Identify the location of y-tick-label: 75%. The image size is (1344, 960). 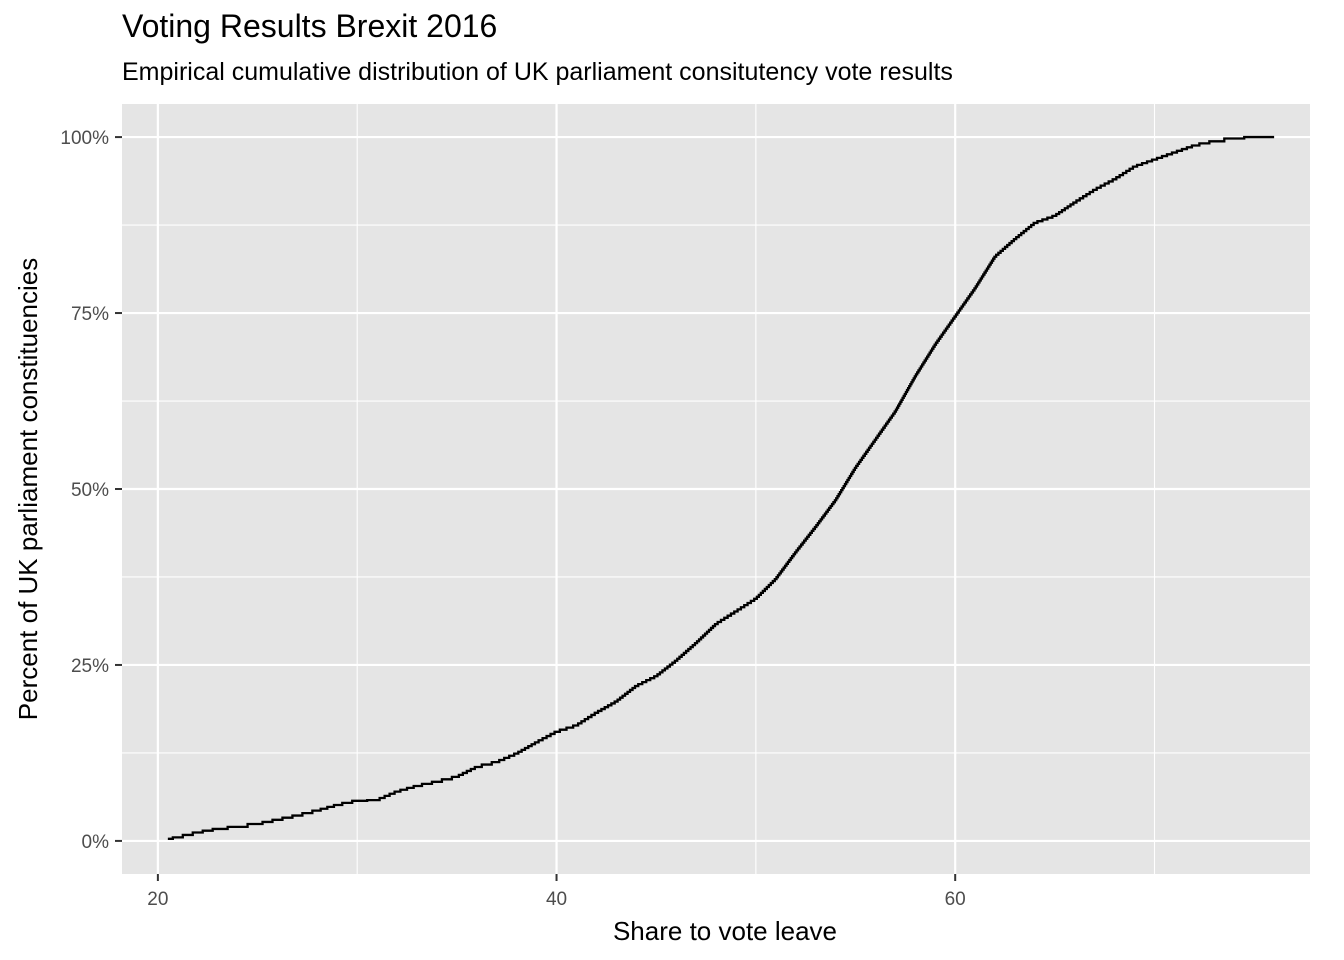
(90, 314).